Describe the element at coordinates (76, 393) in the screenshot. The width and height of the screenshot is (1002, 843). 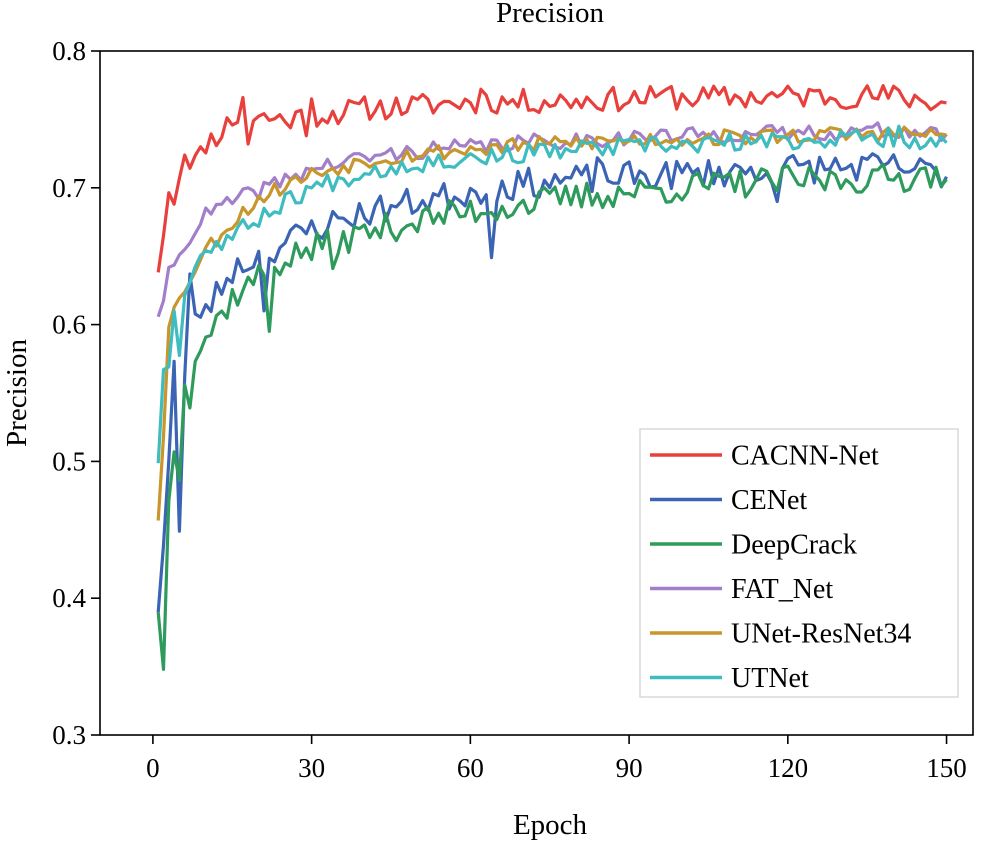
I see `y-axis-ticks: 0.3 0.4 0.5 0.6 0.7 0.8` at that location.